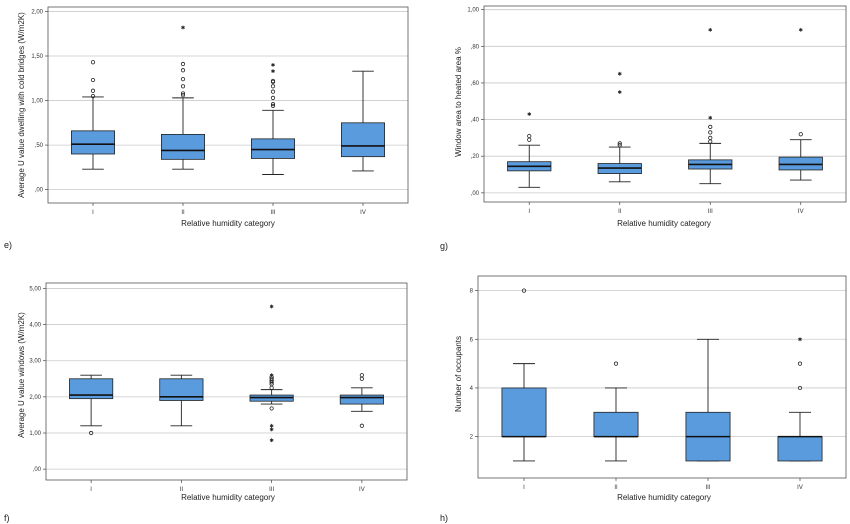 The width and height of the screenshot is (850, 524). Describe the element at coordinates (458, 102) in the screenshot. I see `y-axis-label: Window area to heated area %` at that location.